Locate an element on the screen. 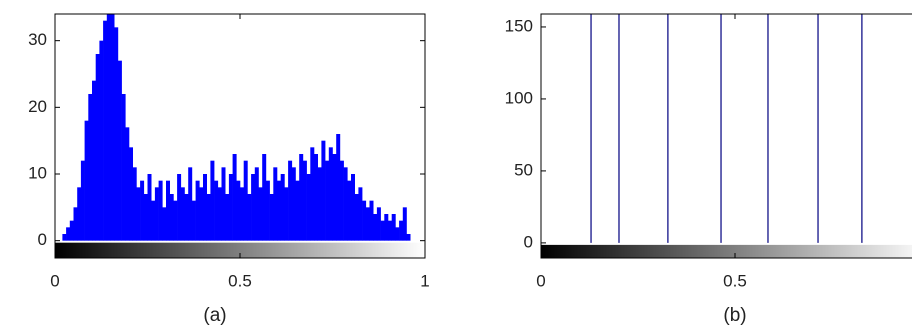  y-tick-label: 100 is located at coordinates (519, 97).